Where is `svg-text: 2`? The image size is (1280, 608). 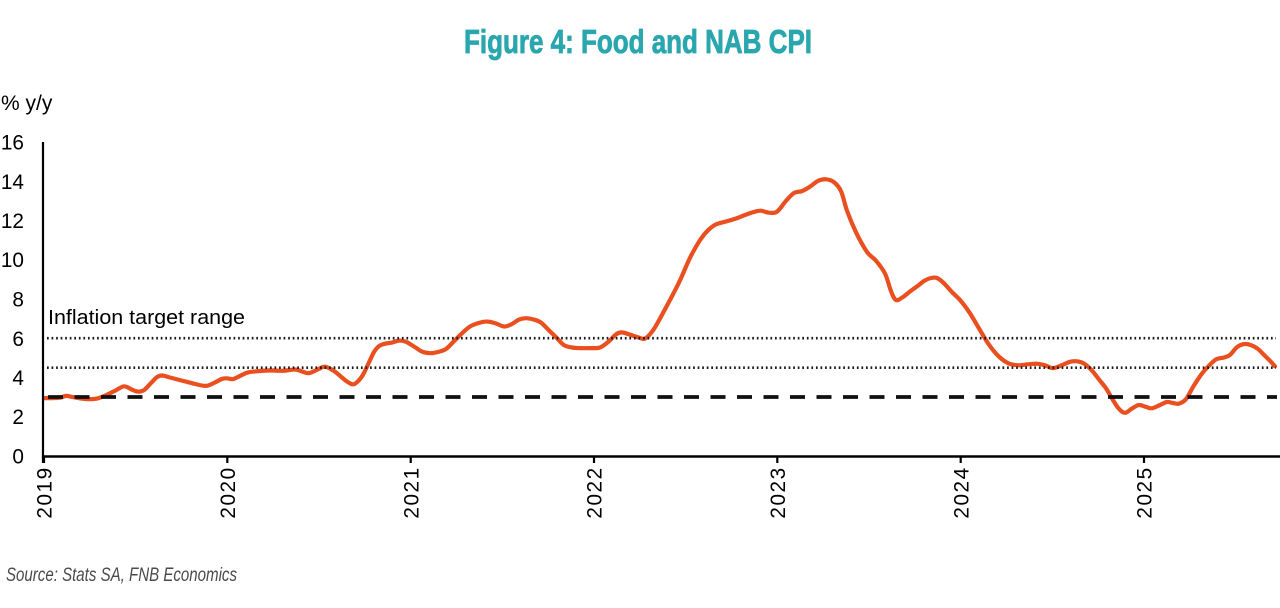
svg-text: 2 is located at coordinates (18, 417).